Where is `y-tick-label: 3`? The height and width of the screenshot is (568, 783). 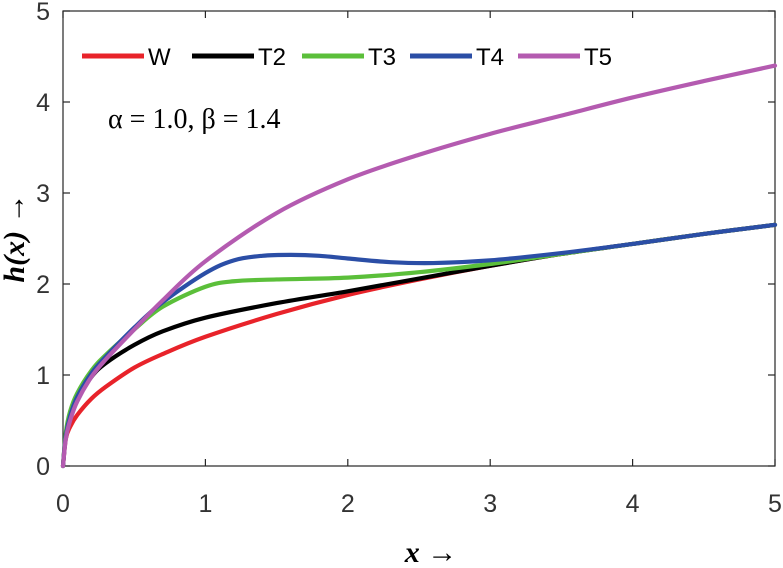 y-tick-label: 3 is located at coordinates (43, 194).